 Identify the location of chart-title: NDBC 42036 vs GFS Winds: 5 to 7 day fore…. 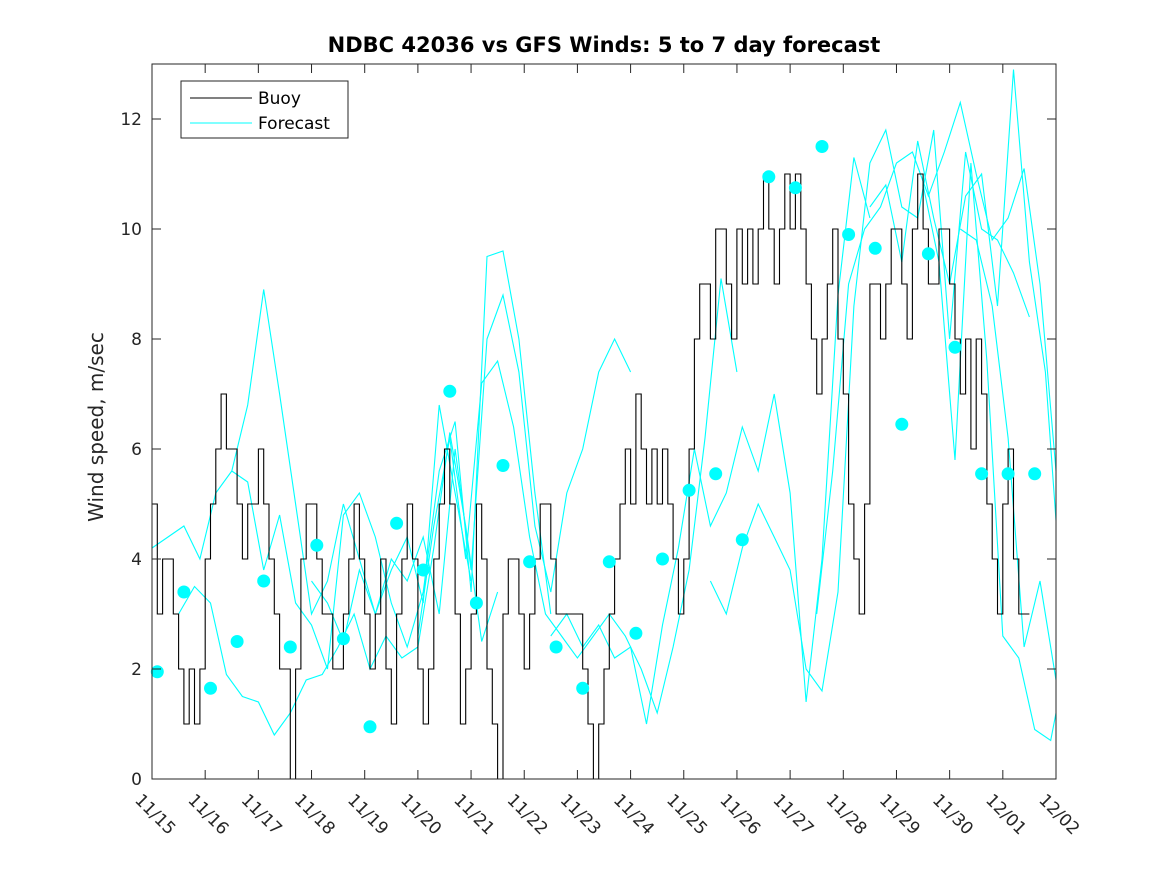
(604, 45).